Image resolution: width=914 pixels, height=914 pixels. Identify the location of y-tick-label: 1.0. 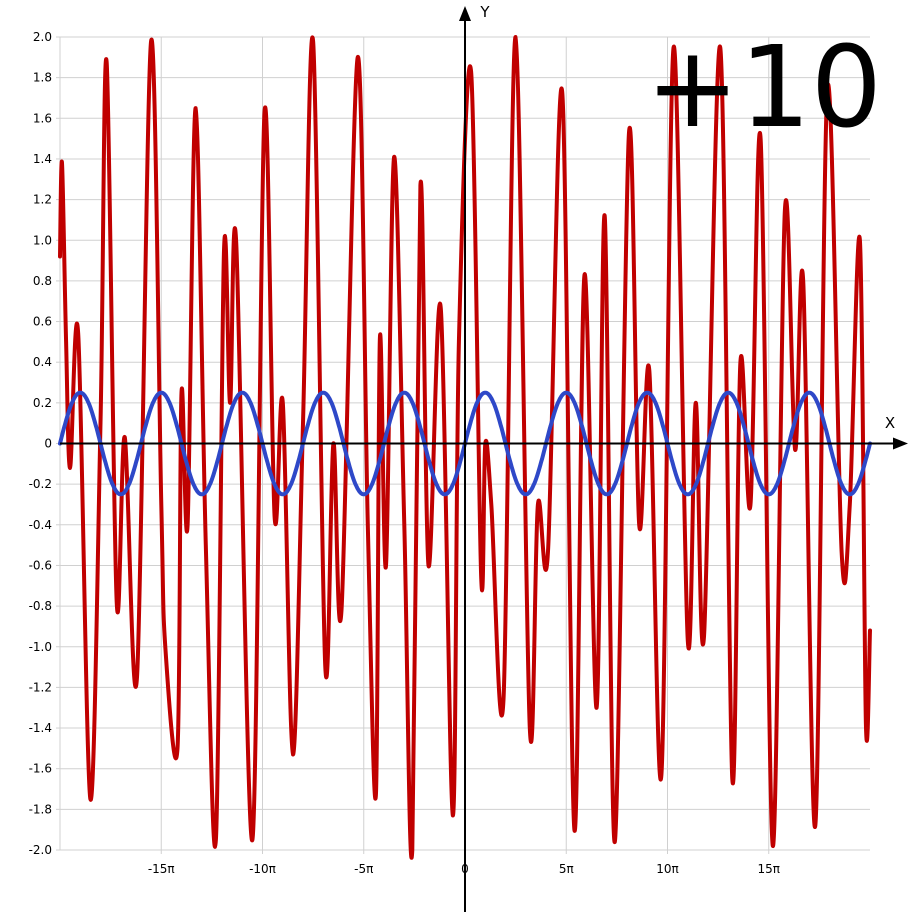
(42, 240).